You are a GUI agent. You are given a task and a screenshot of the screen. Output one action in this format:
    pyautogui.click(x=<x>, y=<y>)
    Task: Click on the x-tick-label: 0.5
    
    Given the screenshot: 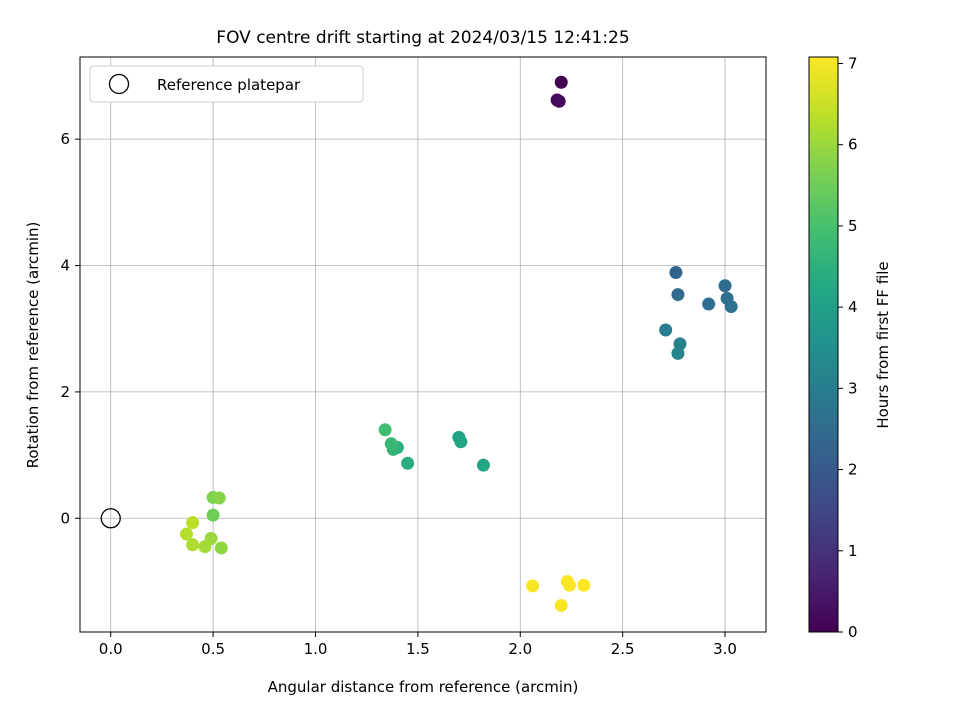 What is the action you would take?
    pyautogui.click(x=213, y=649)
    